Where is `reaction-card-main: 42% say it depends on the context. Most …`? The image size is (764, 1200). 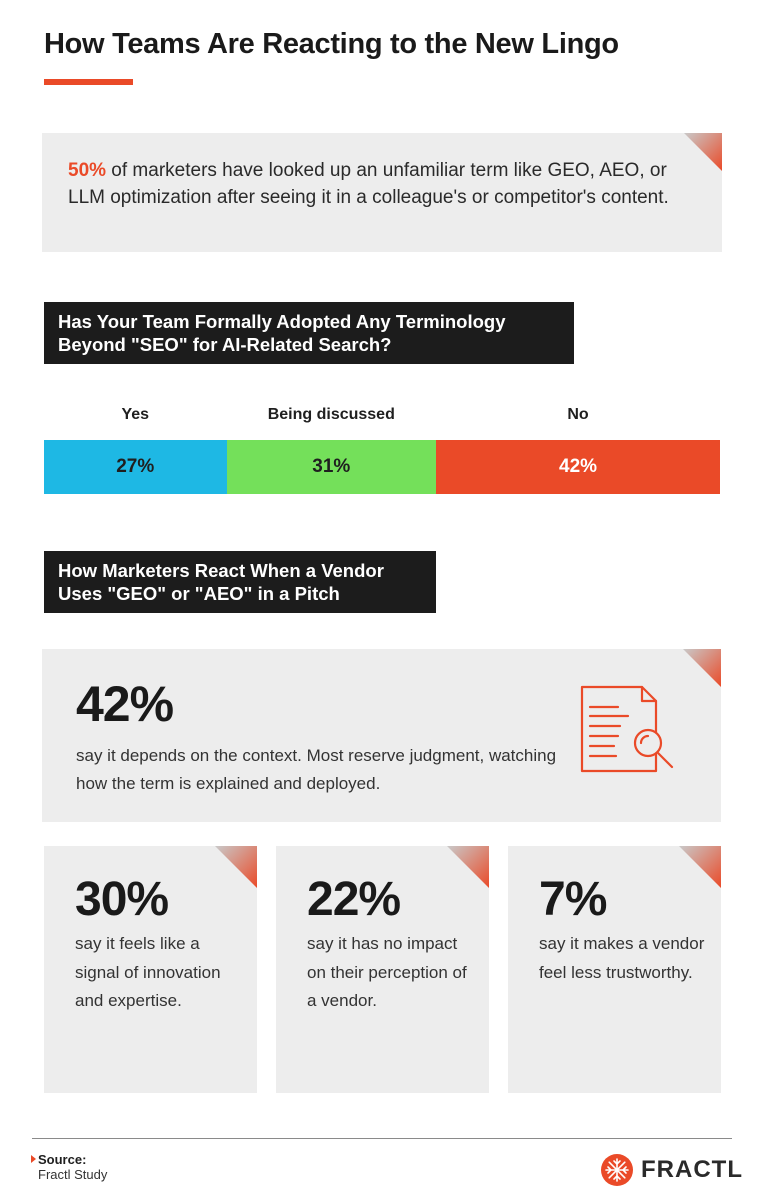 reaction-card-main: 42% say it depends on the context. Most … is located at coordinates (381, 735).